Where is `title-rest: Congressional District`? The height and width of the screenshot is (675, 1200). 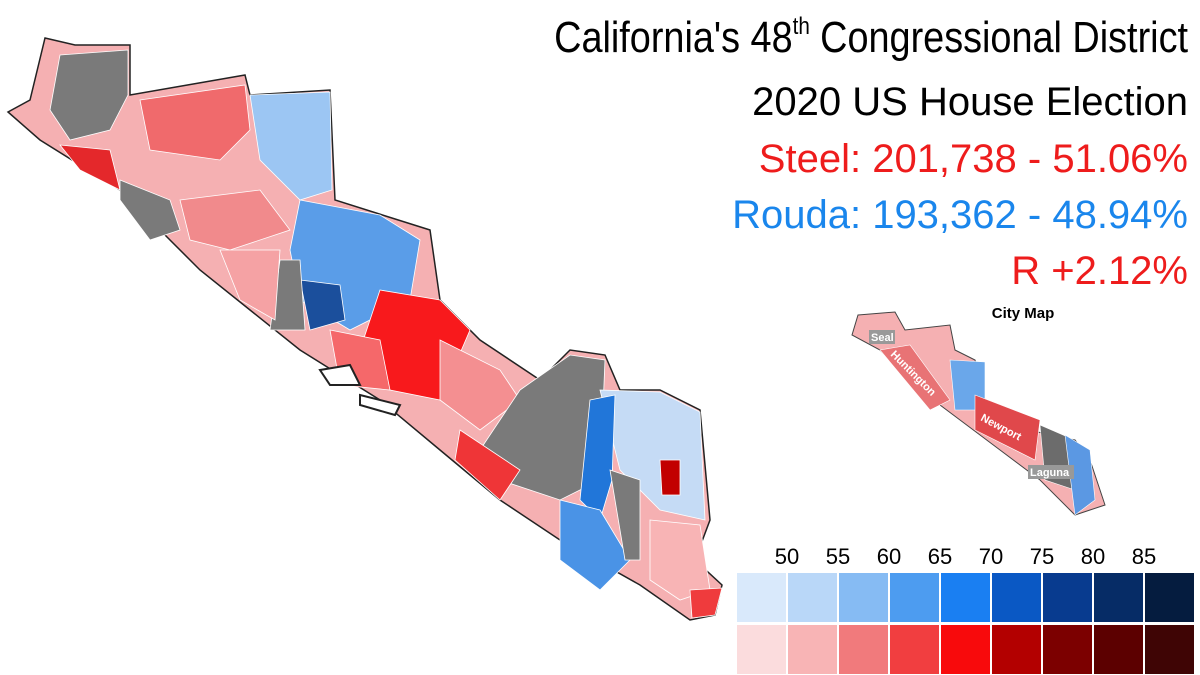
title-rest: Congressional District is located at coordinates (1004, 36).